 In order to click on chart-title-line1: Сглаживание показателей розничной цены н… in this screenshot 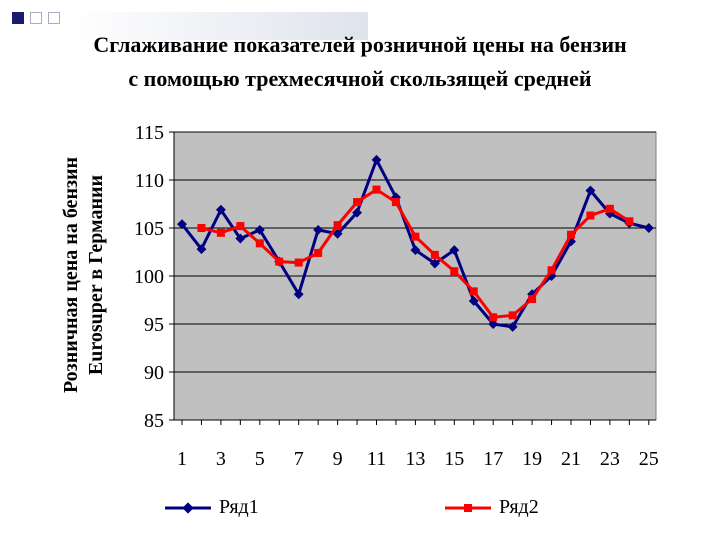, I will do `click(360, 44)`.